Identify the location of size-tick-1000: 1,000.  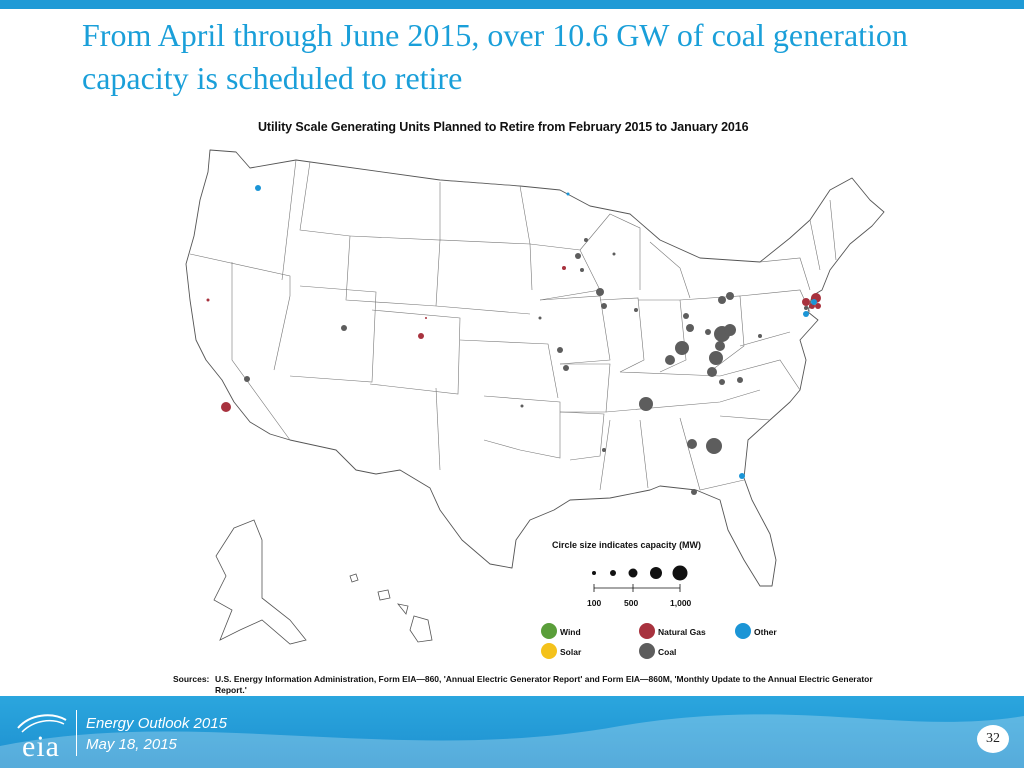
(681, 603).